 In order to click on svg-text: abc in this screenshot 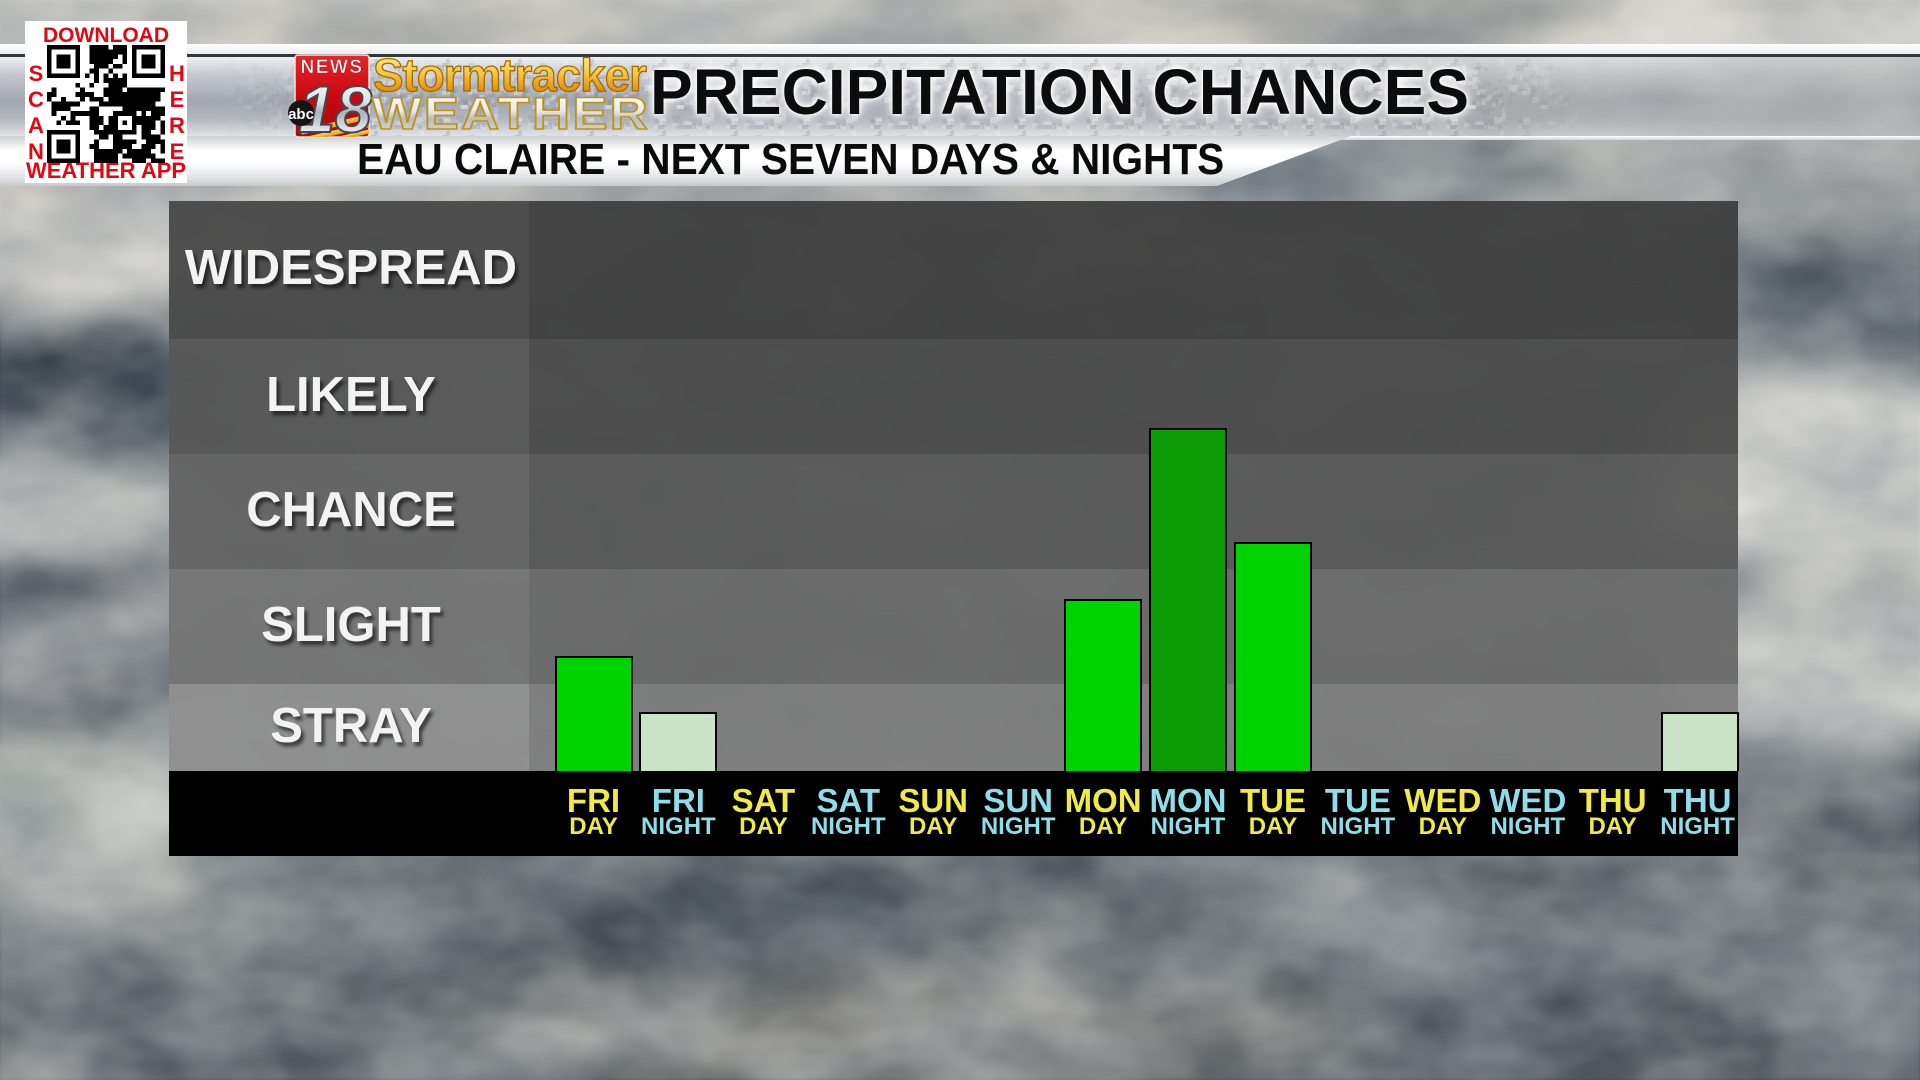, I will do `click(301, 114)`.